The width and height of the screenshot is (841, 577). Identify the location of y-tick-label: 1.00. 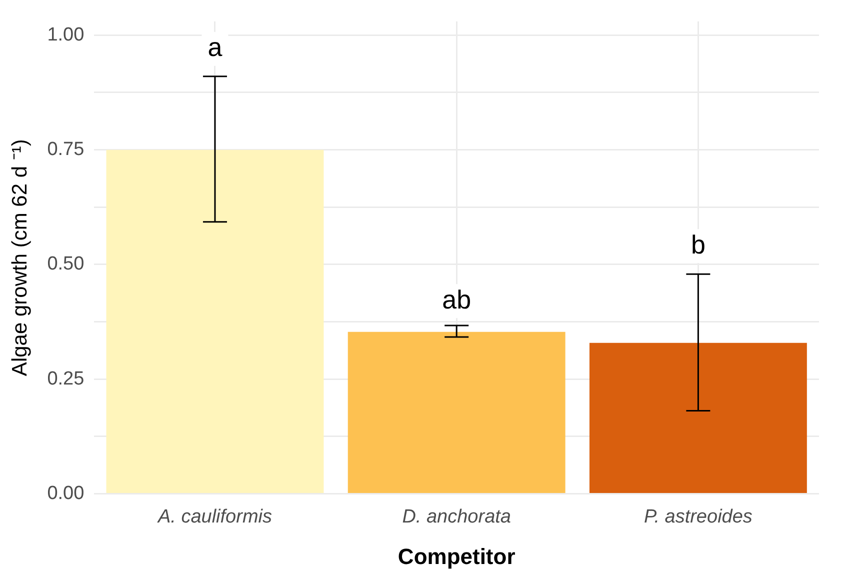
(65, 35).